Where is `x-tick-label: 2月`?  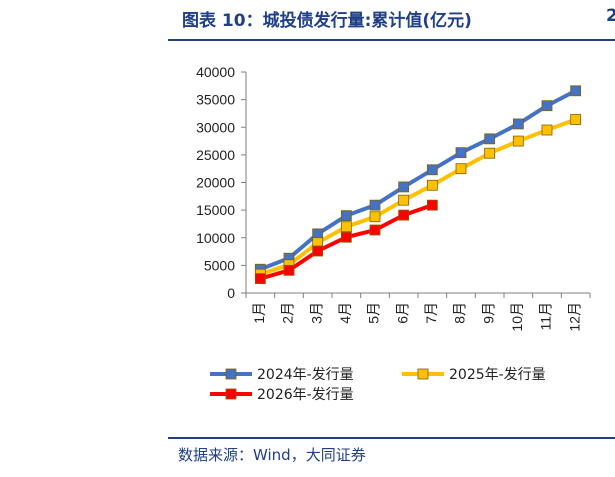
x-tick-label: 2月 is located at coordinates (288, 313).